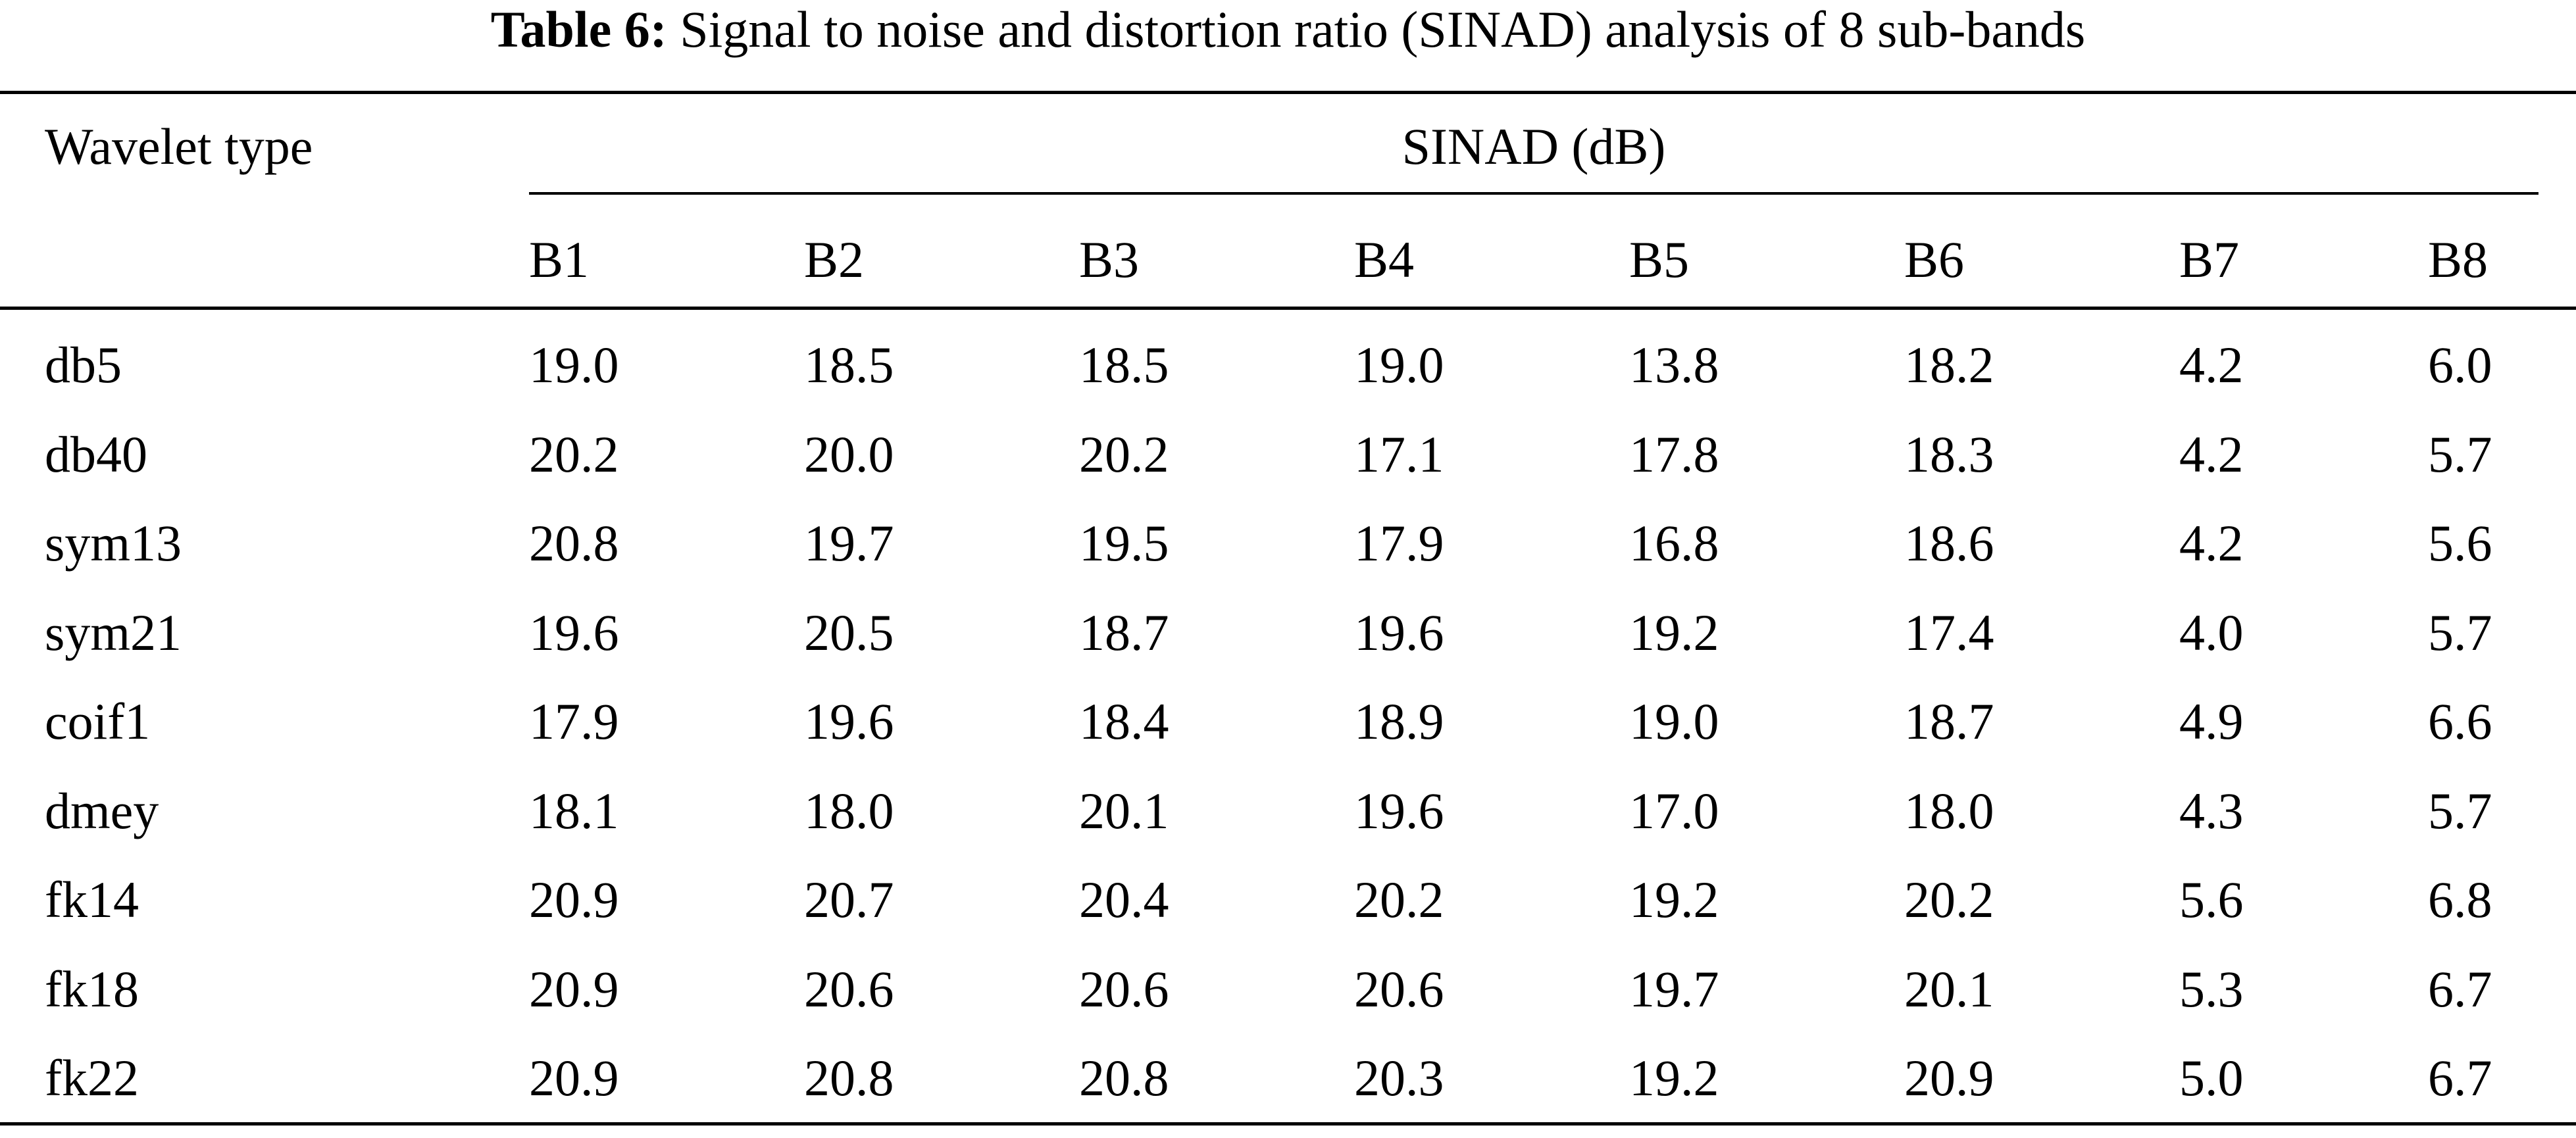 Image resolution: width=2576 pixels, height=1138 pixels. Describe the element at coordinates (98, 721) in the screenshot. I see `wavelet-name-cell: coif1` at that location.